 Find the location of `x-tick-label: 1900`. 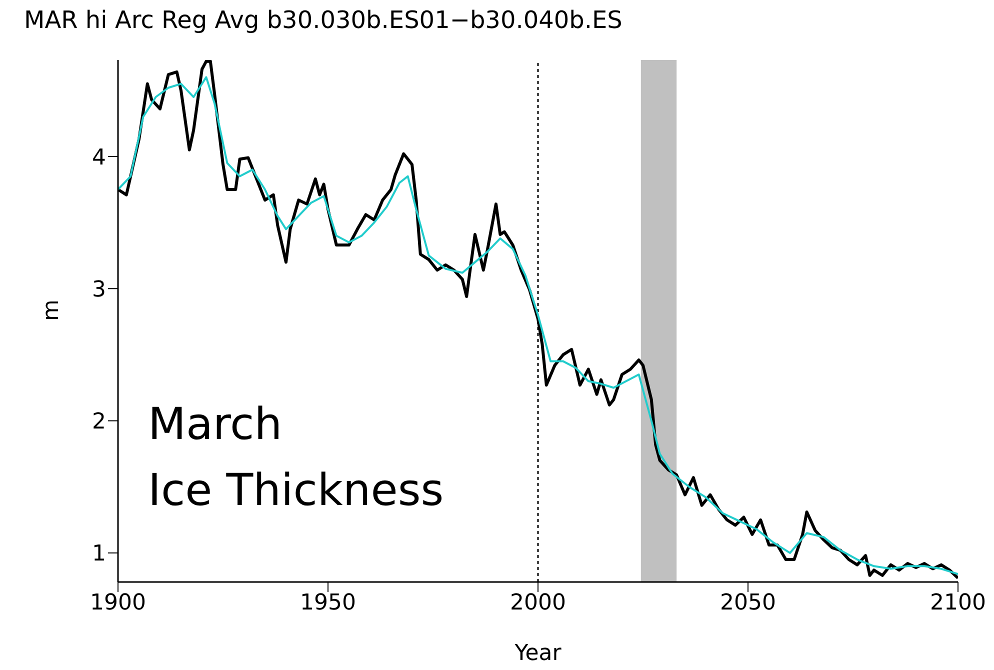

x-tick-label: 1900 is located at coordinates (118, 603).